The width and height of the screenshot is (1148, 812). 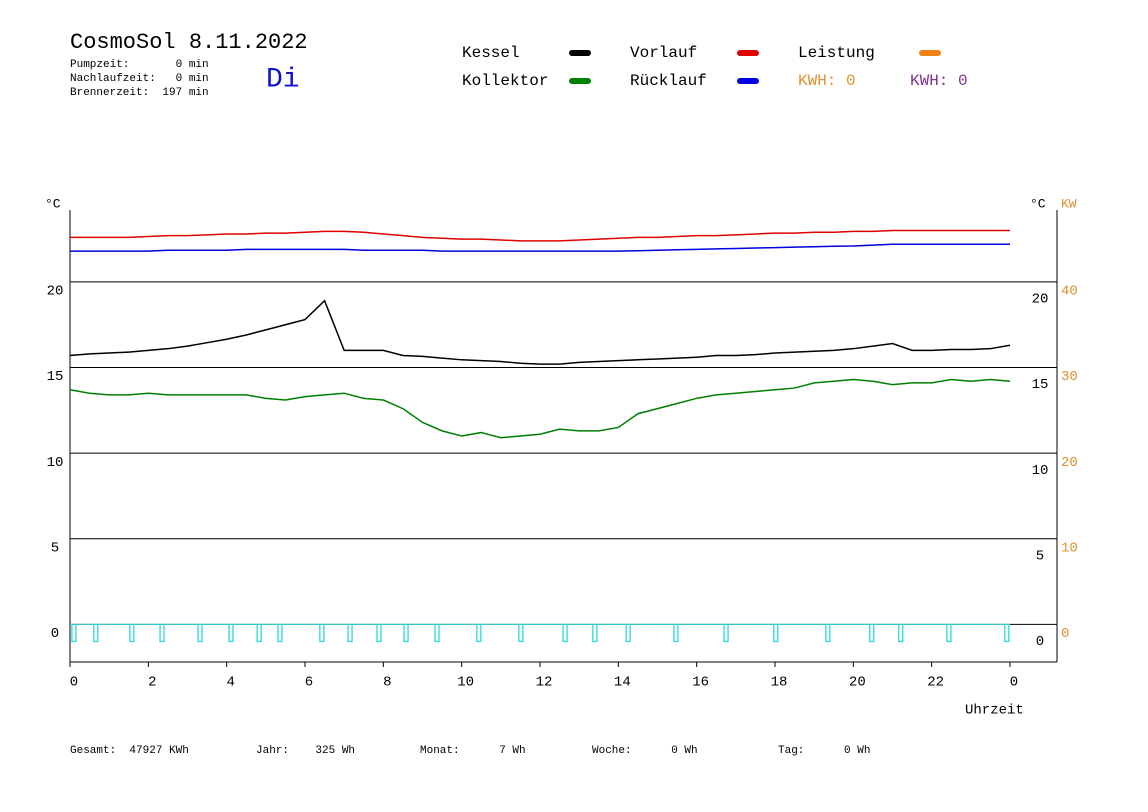 What do you see at coordinates (1038, 203) in the screenshot?
I see `y-axis-label-right: °C` at bounding box center [1038, 203].